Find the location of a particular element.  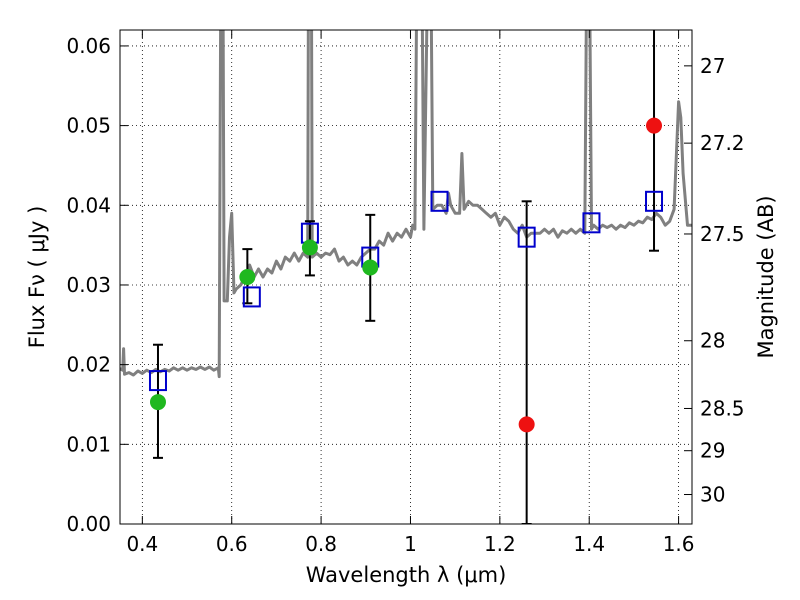

y2-tick-label: 27 is located at coordinates (712, 66).